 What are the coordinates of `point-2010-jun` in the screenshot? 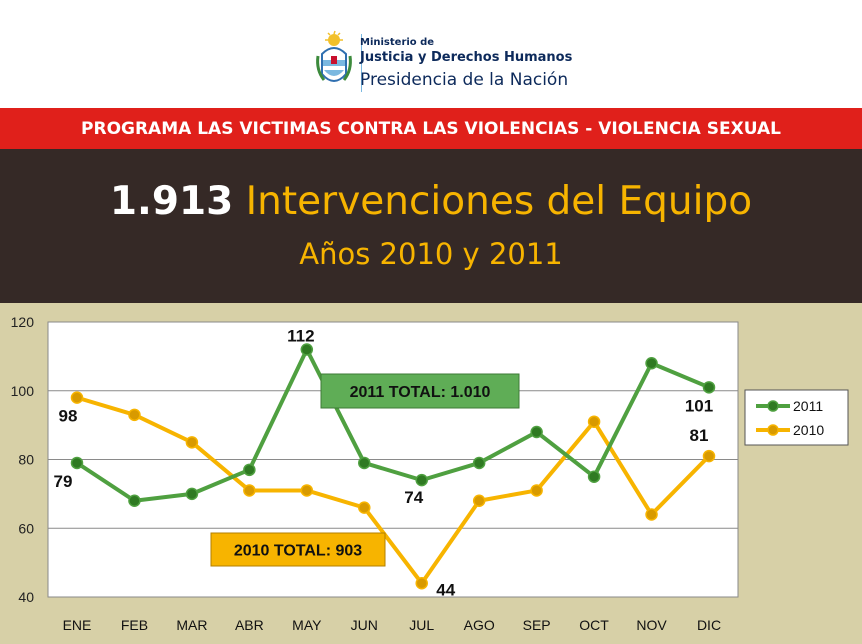 It's located at (364, 507).